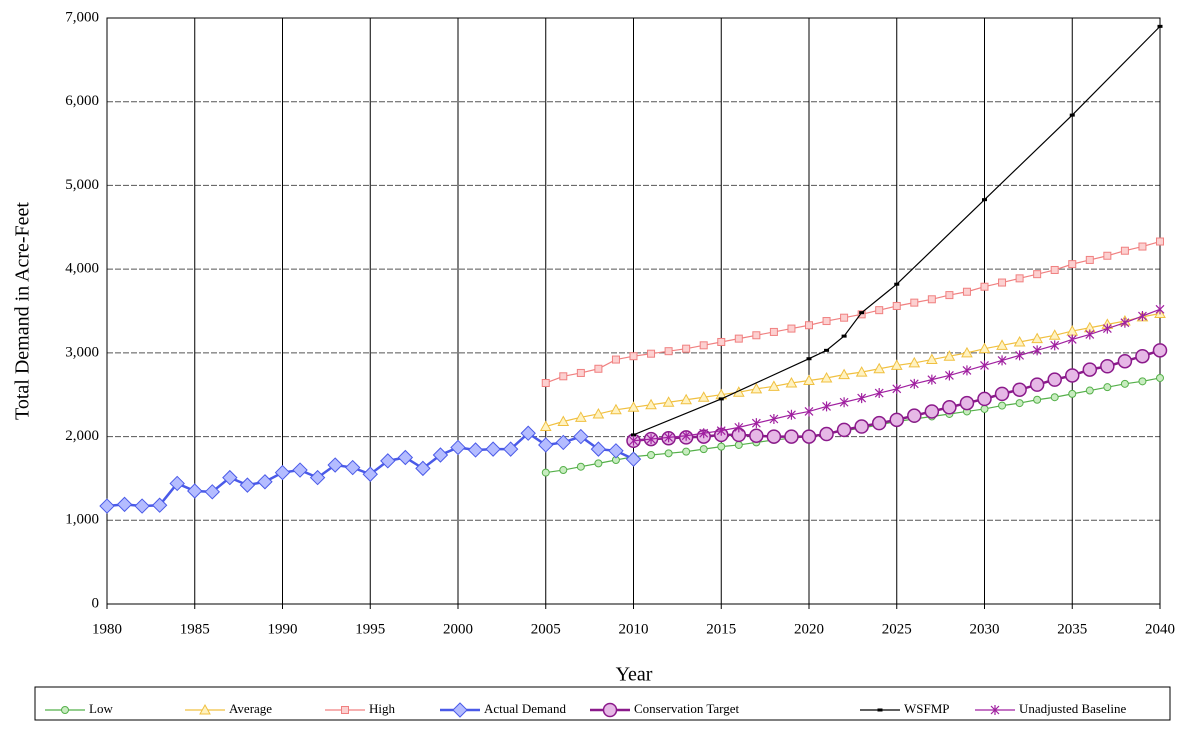 This screenshot has width=1182, height=732. I want to click on y-tick-label: 2,000, so click(82, 436).